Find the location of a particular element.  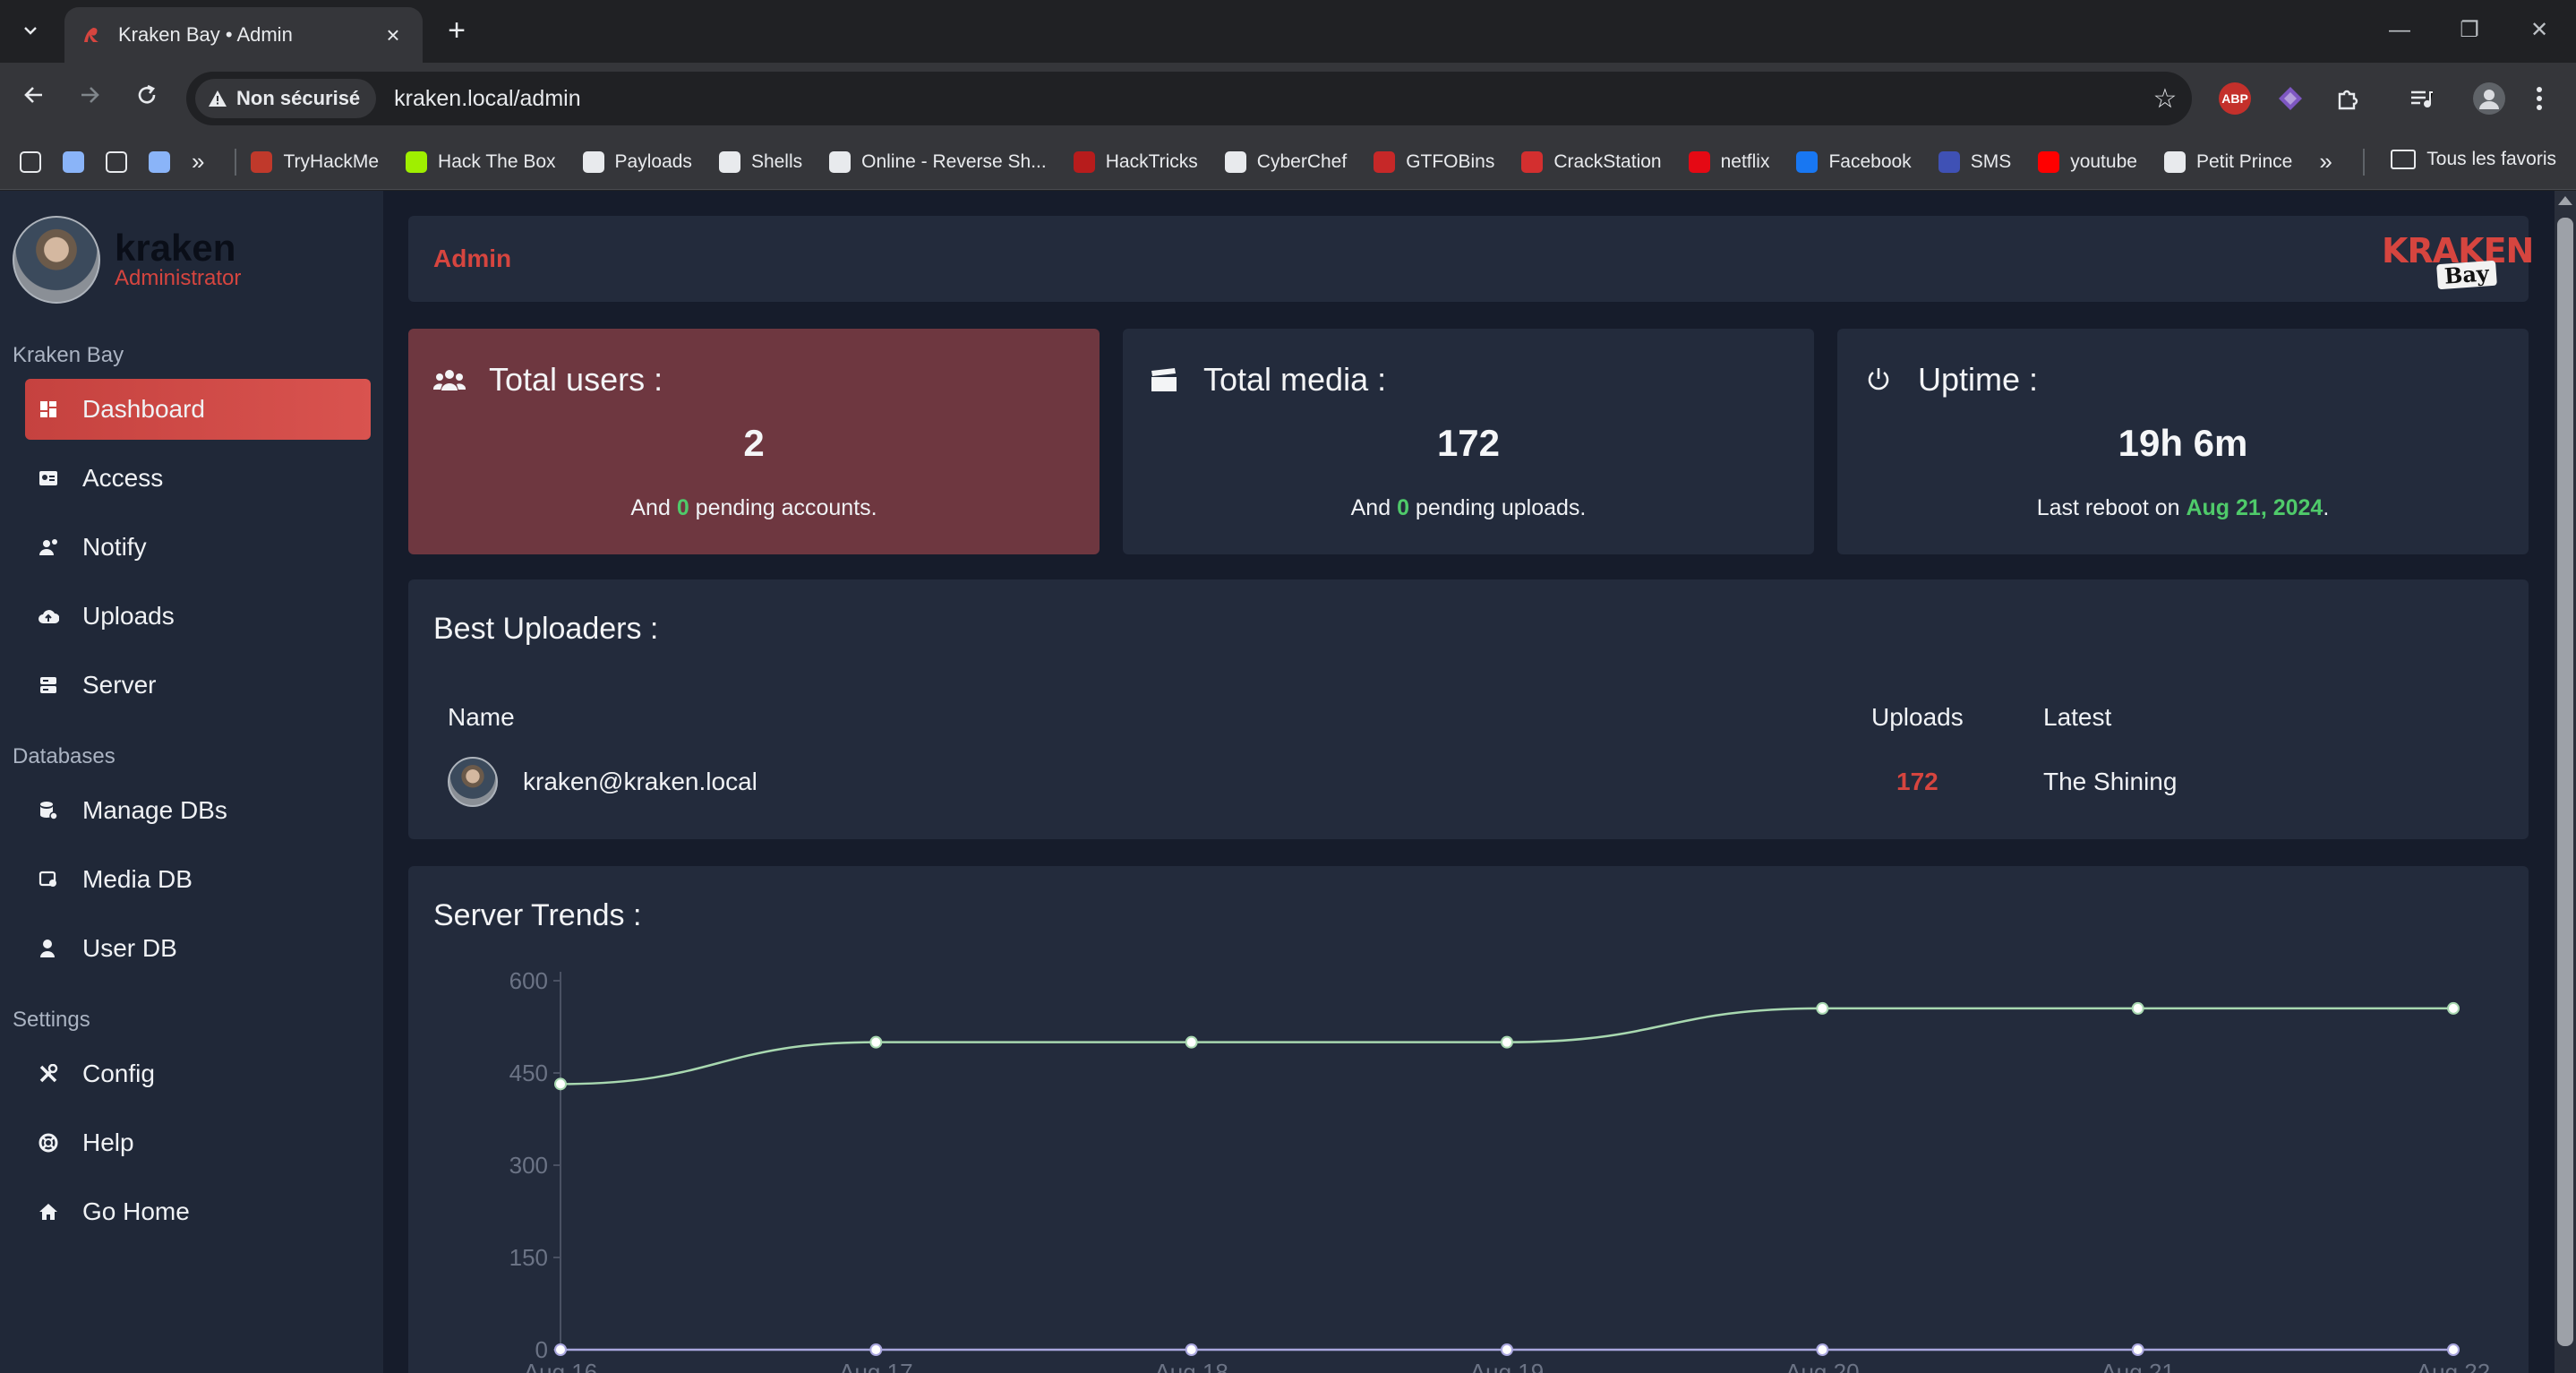

profile-avatar-icon is located at coordinates (2489, 98).